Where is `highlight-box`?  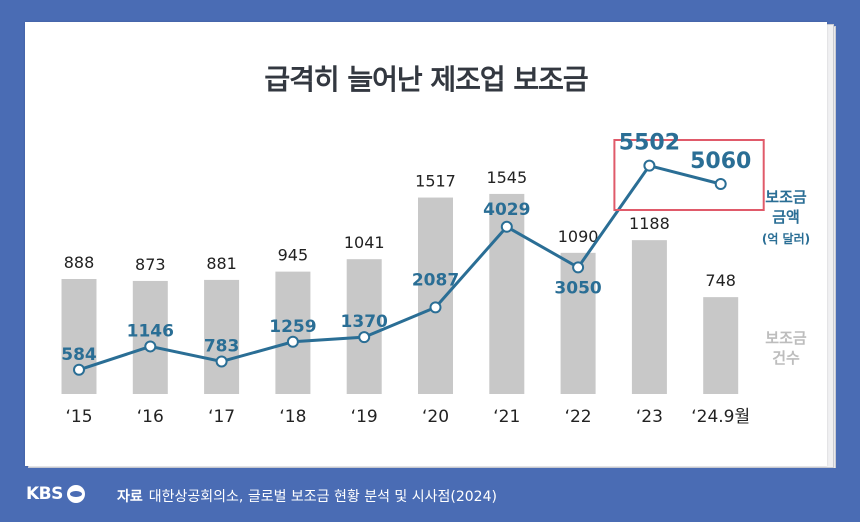 highlight-box is located at coordinates (689, 175).